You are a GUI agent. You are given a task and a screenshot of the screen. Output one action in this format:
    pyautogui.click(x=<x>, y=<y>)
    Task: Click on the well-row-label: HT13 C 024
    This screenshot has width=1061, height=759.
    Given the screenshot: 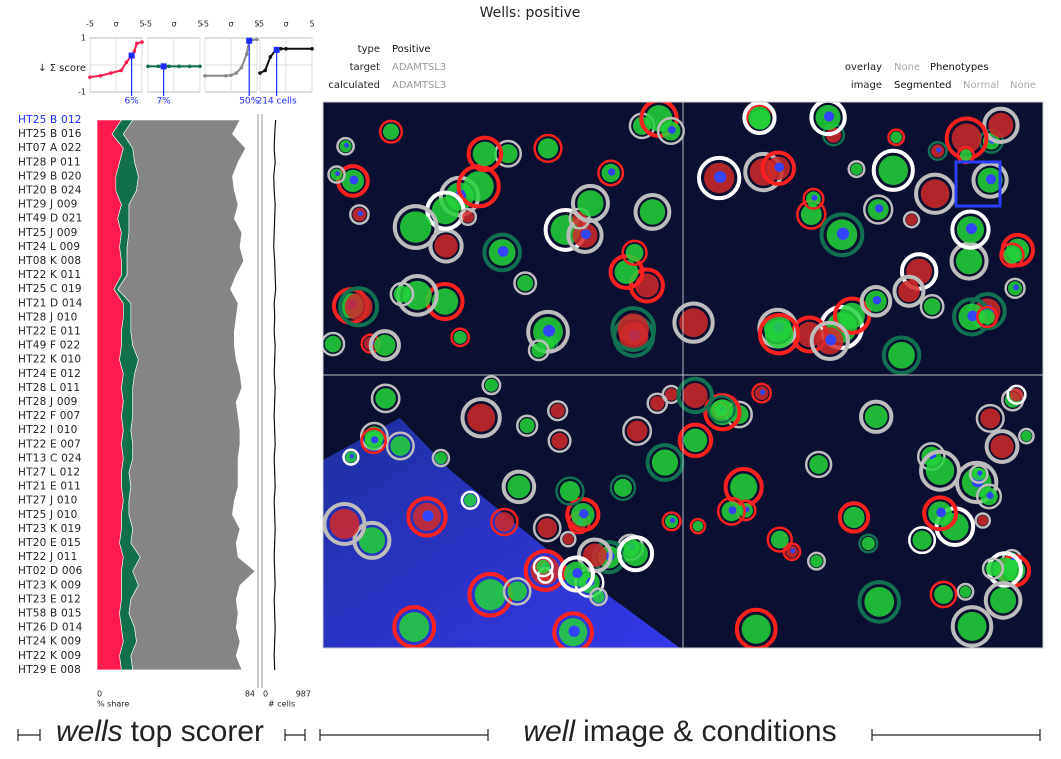 What is the action you would take?
    pyautogui.click(x=50, y=458)
    